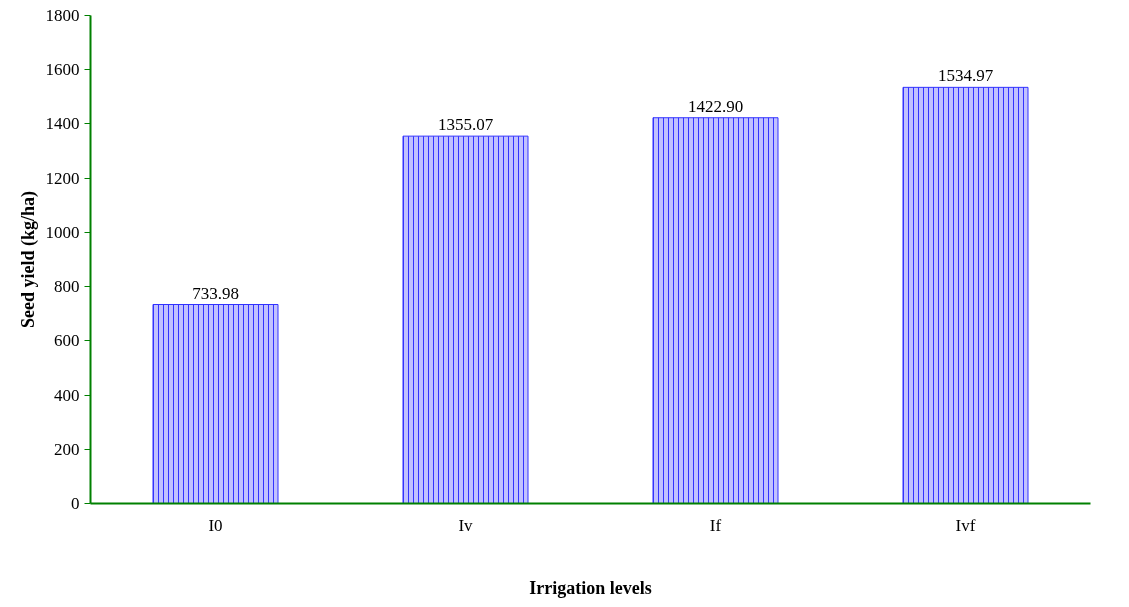 The height and width of the screenshot is (607, 1129). What do you see at coordinates (62, 232) in the screenshot?
I see `y-tick-label: 1000` at bounding box center [62, 232].